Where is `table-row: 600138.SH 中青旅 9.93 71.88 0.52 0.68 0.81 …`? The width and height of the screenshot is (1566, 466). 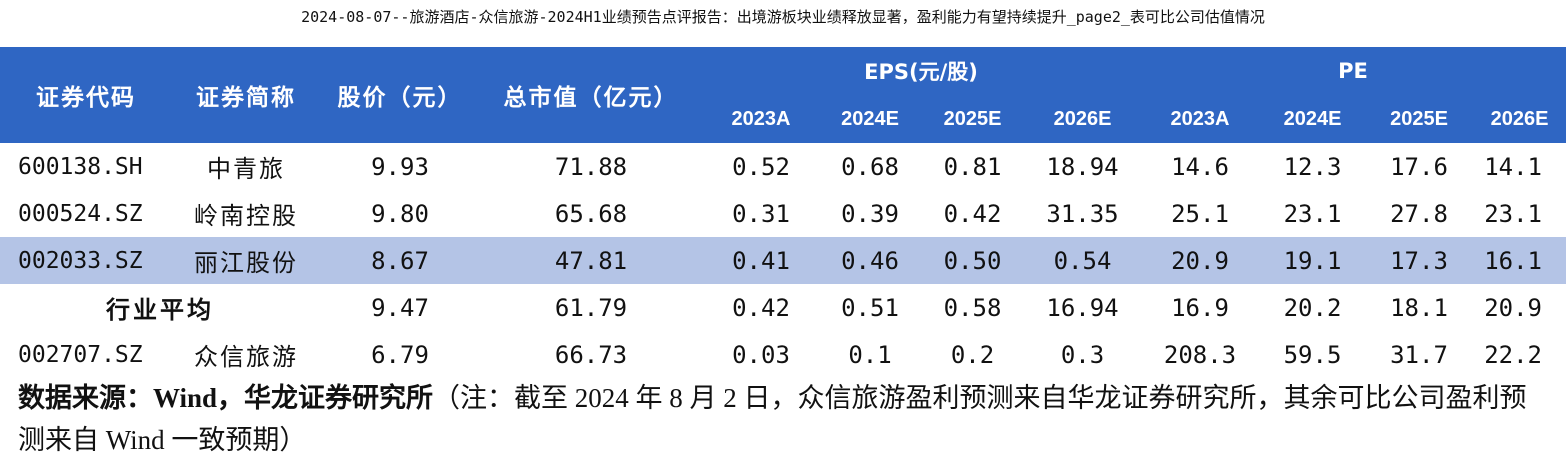
table-row: 600138.SH 中青旅 9.93 71.88 0.52 0.68 0.81 … is located at coordinates (783, 166).